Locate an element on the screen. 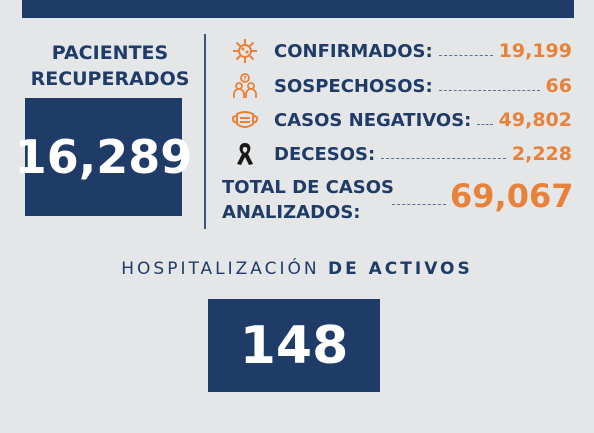 The image size is (594, 433). recovered-label: PACIENTES RECUPERADOS is located at coordinates (110, 66).